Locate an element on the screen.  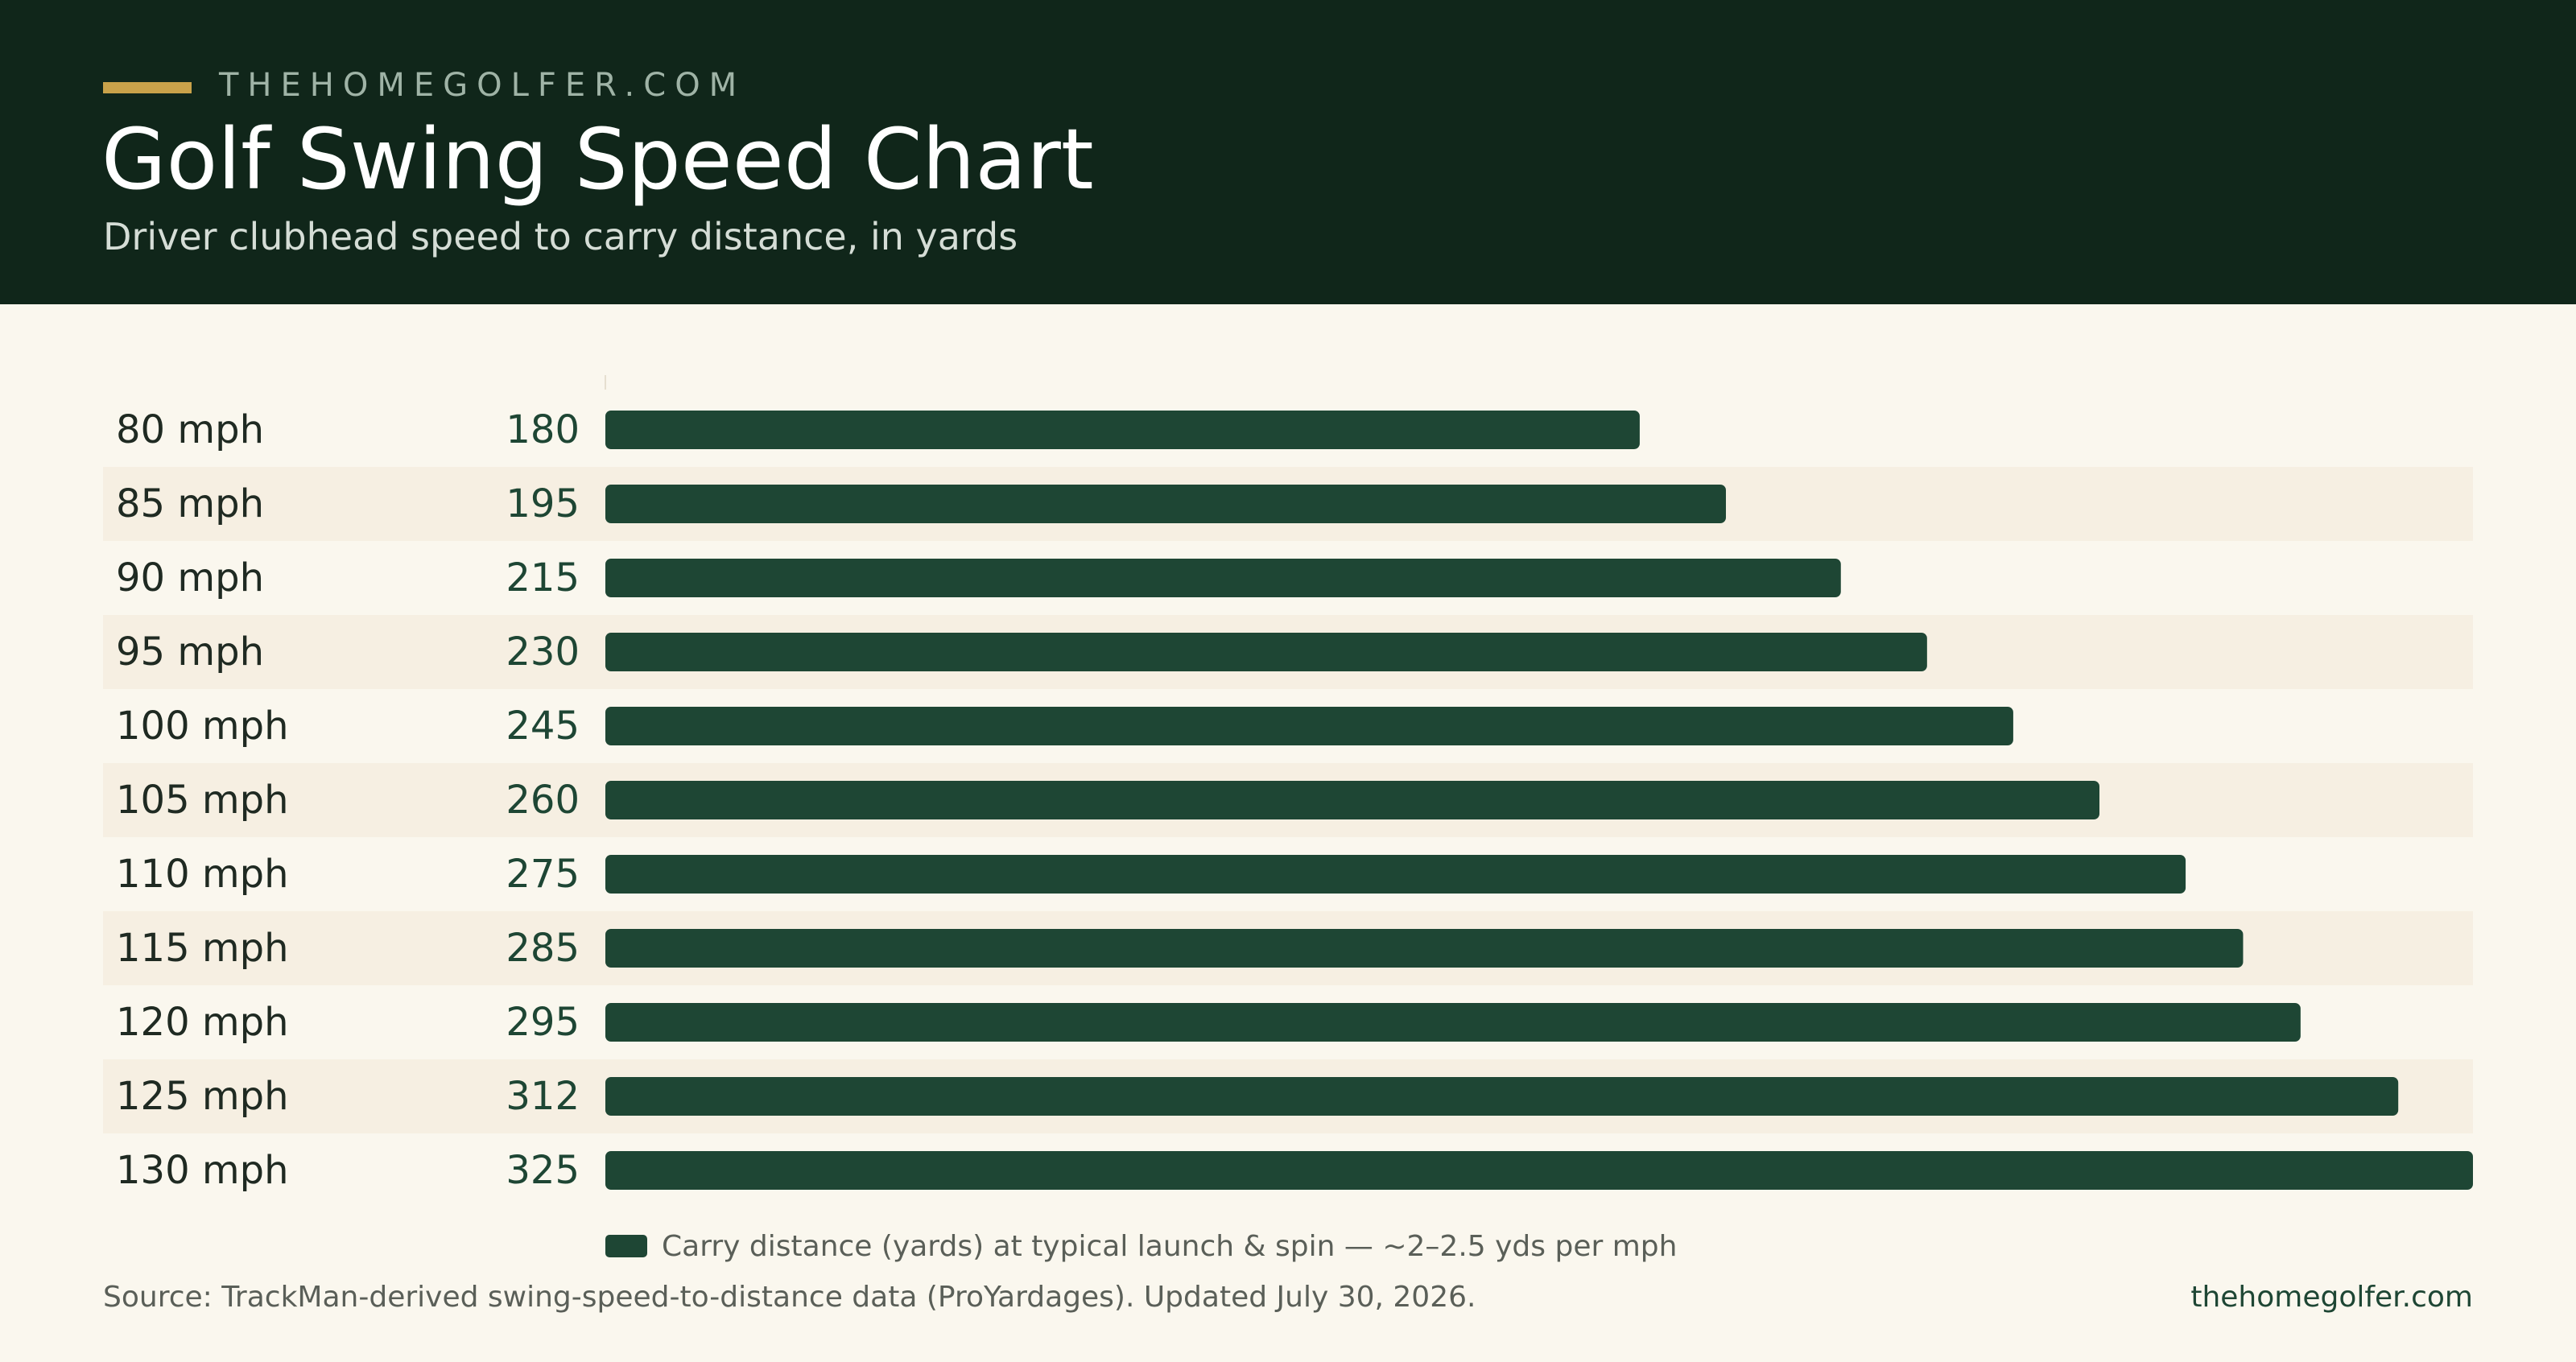
category-label: 120 mph is located at coordinates (202, 1023).